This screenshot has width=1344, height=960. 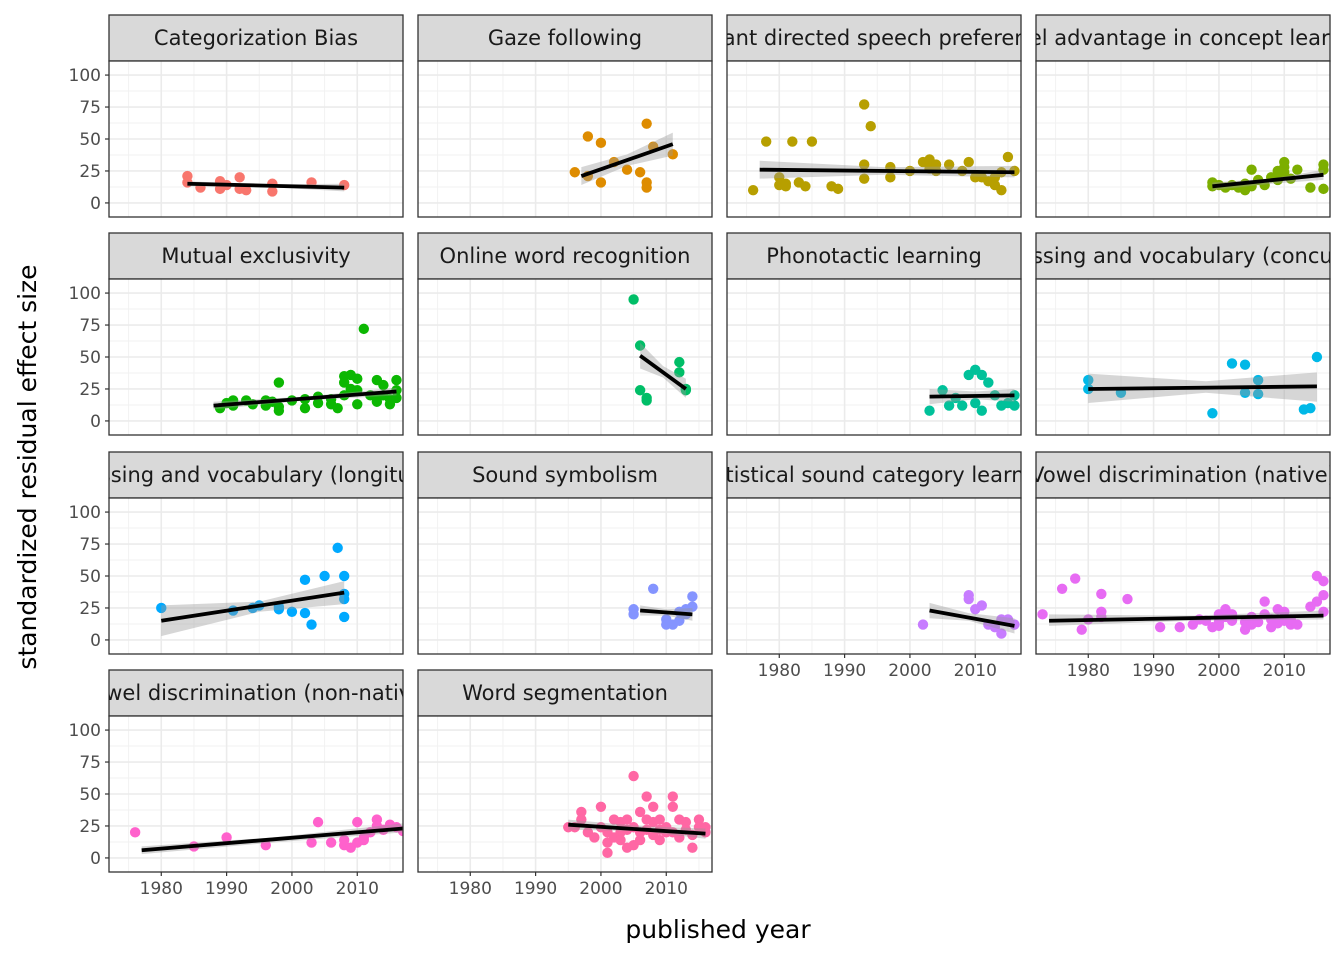 I want to click on facet-title: Online word recognition, so click(x=565, y=256).